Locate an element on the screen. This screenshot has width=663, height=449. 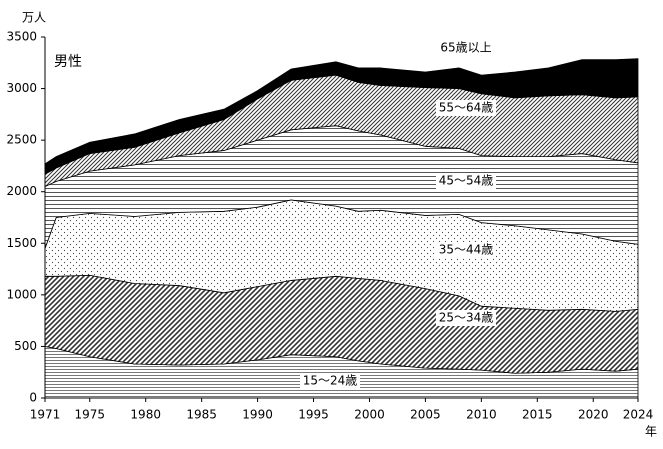
series-label: 55～64歳 is located at coordinates (466, 108).